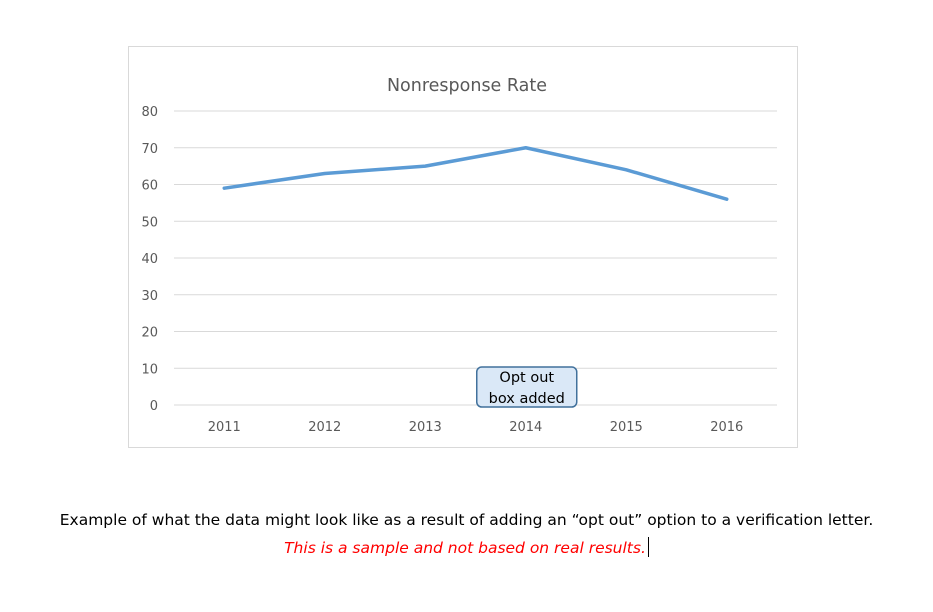 This screenshot has height=612, width=933. Describe the element at coordinates (149, 112) in the screenshot. I see `y-tick-label: 80` at that location.